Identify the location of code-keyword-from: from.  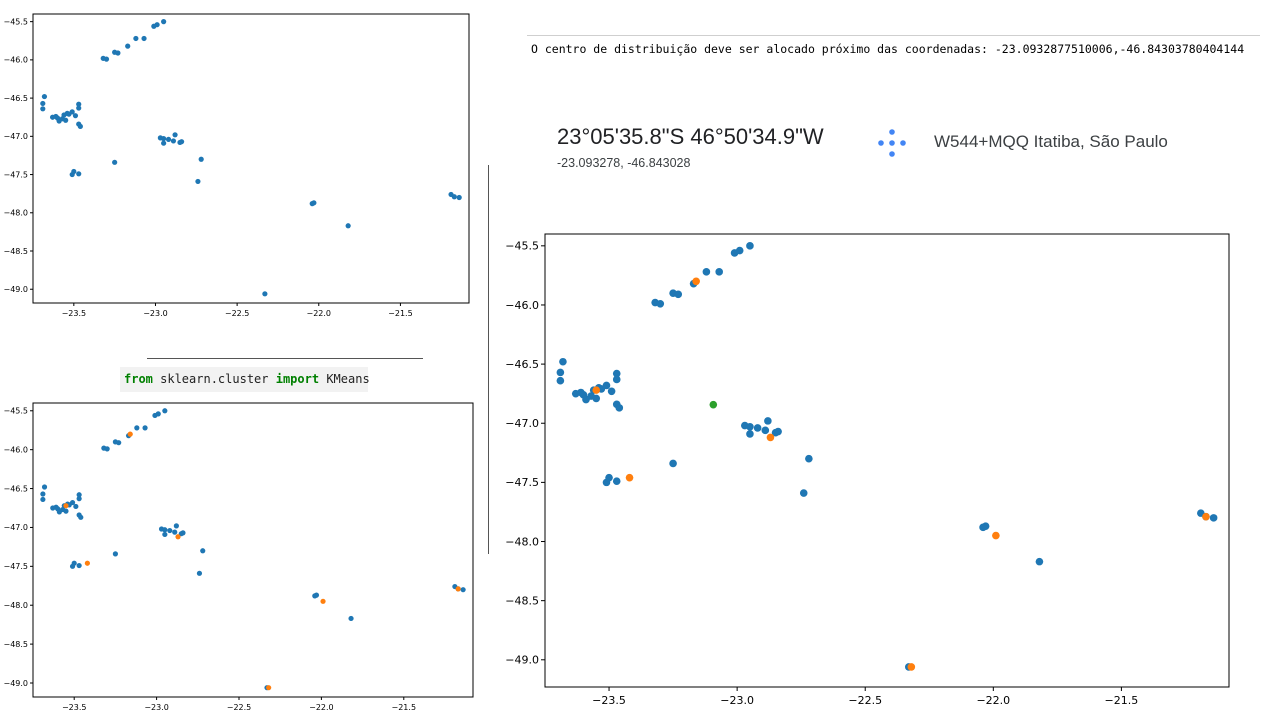
(138, 379).